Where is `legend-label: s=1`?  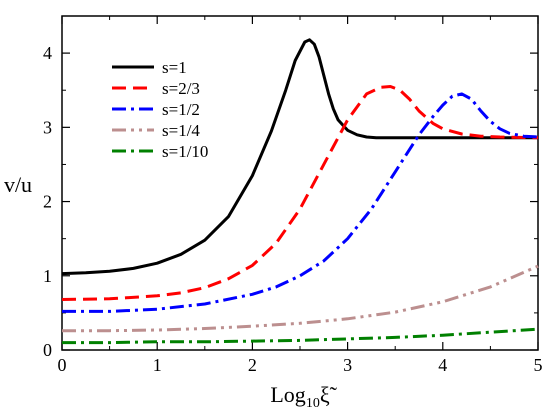
legend-label: s=1 is located at coordinates (174, 67).